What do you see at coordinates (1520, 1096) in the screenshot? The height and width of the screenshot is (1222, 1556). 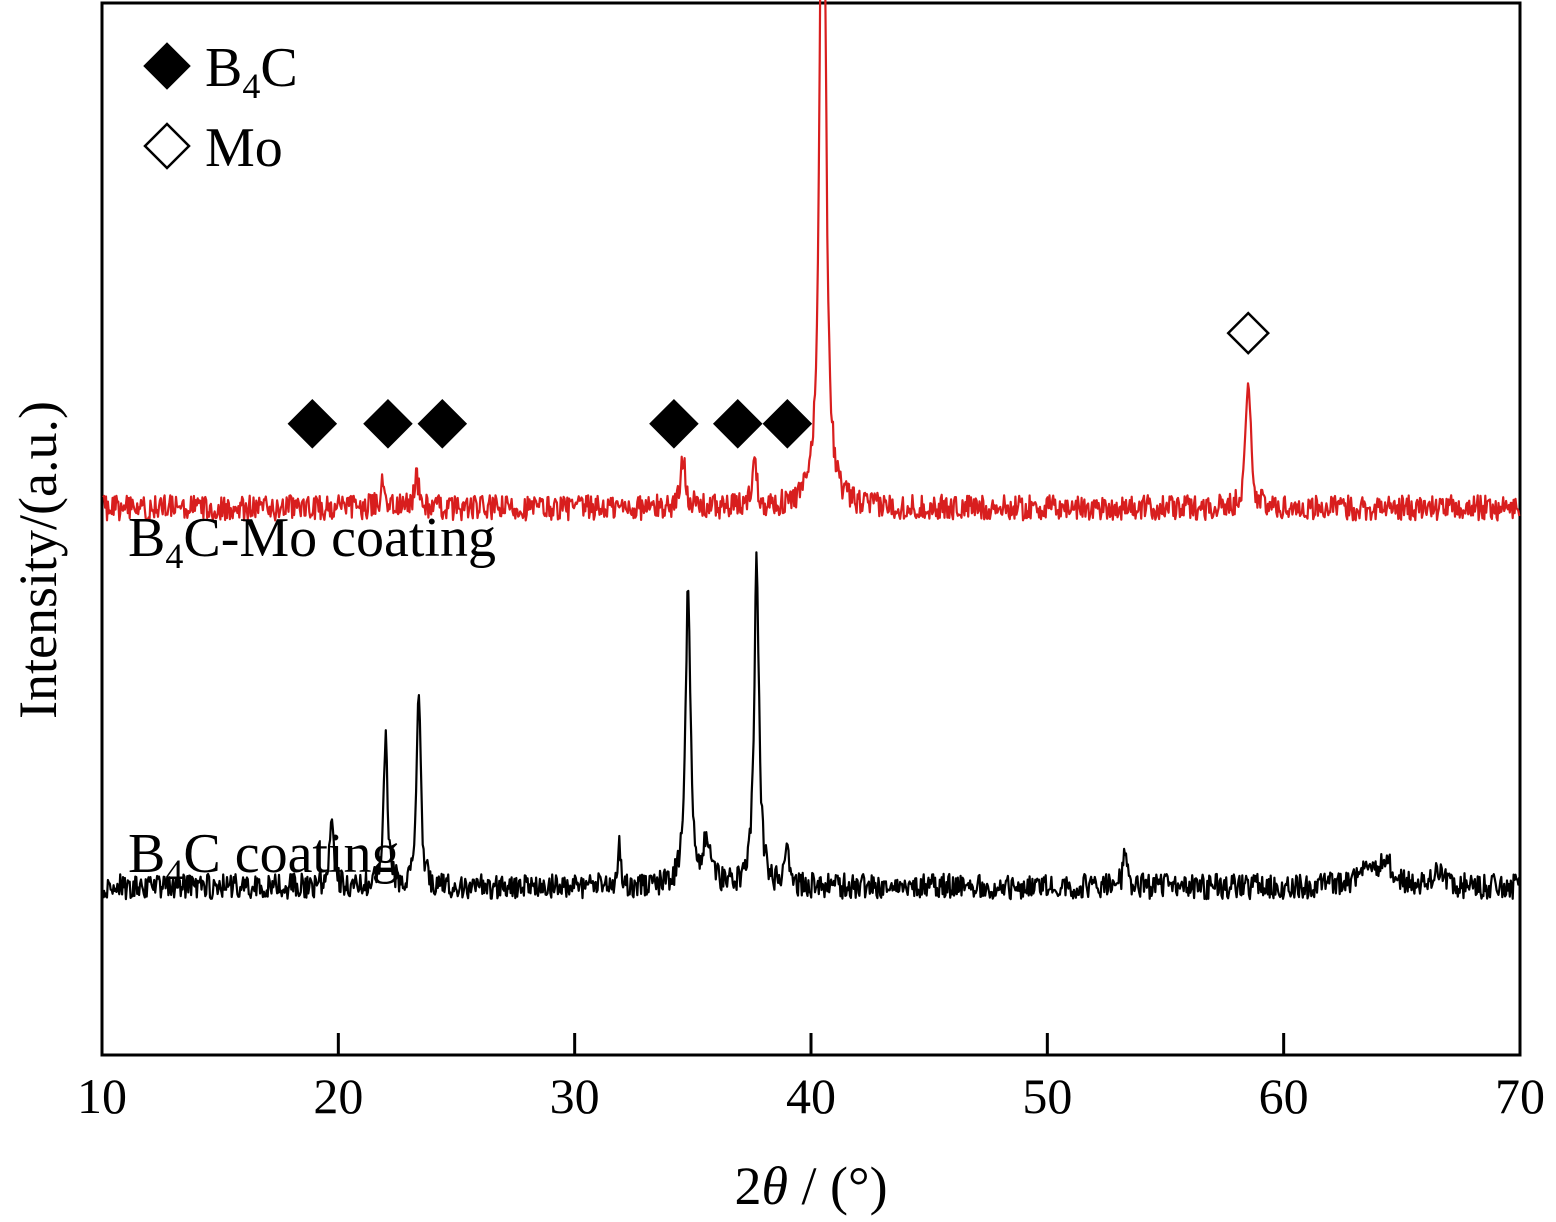 I see `x-tick-label: 70` at bounding box center [1520, 1096].